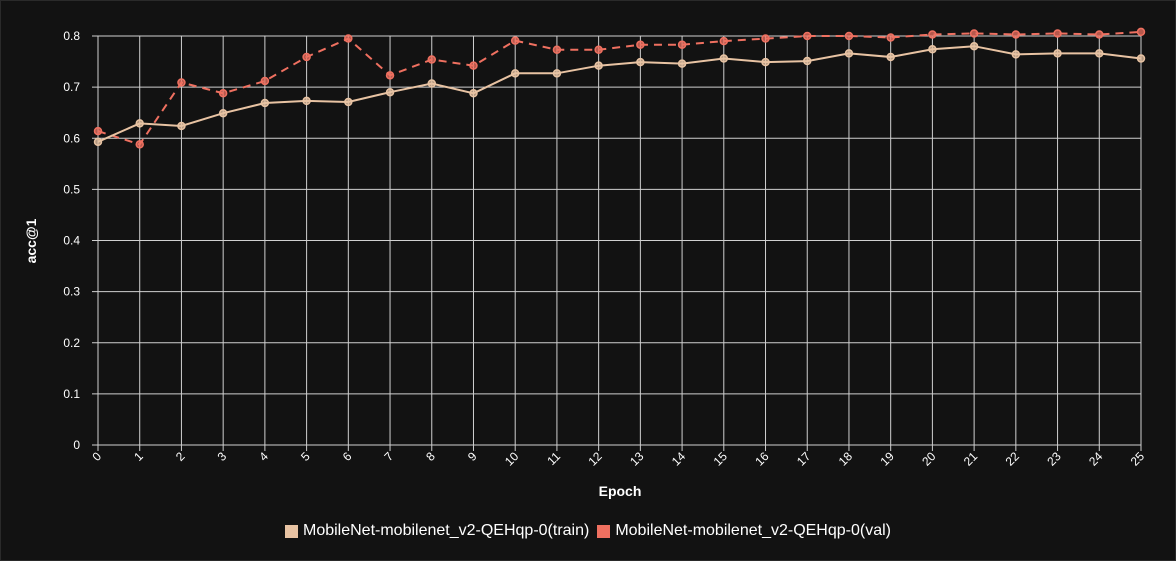 This screenshot has width=1176, height=561. I want to click on x-tick-label: 11, so click(553, 458).